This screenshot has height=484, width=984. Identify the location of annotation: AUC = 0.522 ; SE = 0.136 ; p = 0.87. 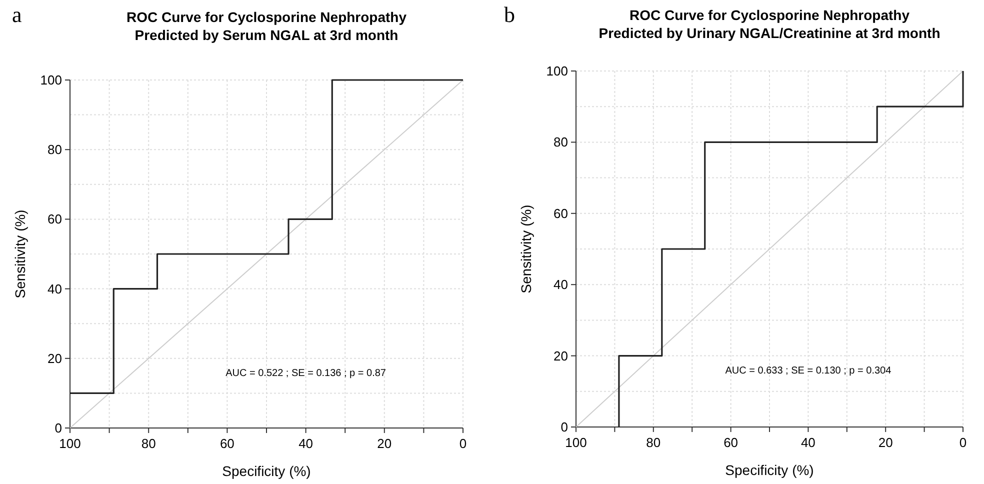
(306, 373).